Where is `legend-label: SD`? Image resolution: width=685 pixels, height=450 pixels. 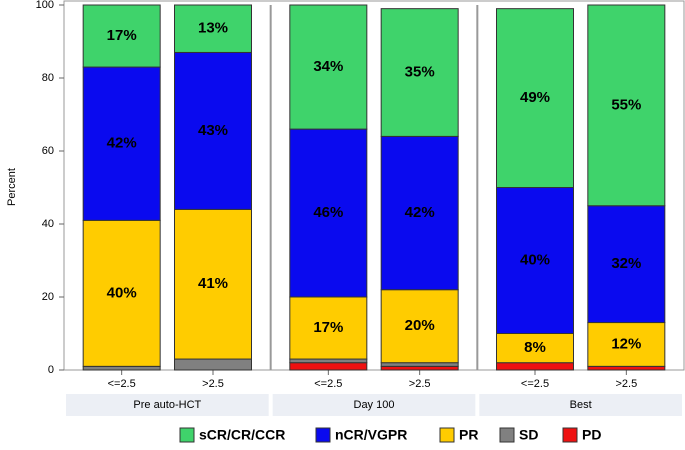
legend-label: SD is located at coordinates (528, 435).